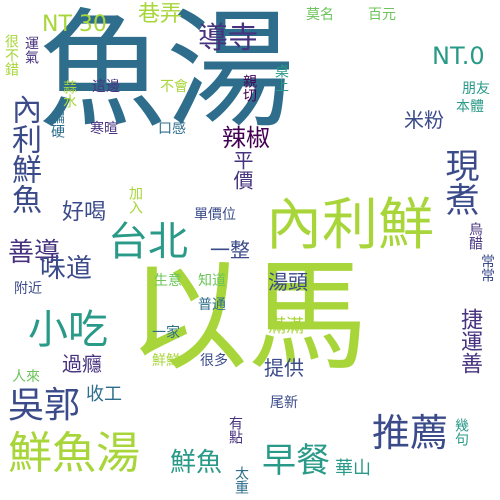  Describe the element at coordinates (135, 200) in the screenshot. I see `word-jiaru: 加入` at that location.